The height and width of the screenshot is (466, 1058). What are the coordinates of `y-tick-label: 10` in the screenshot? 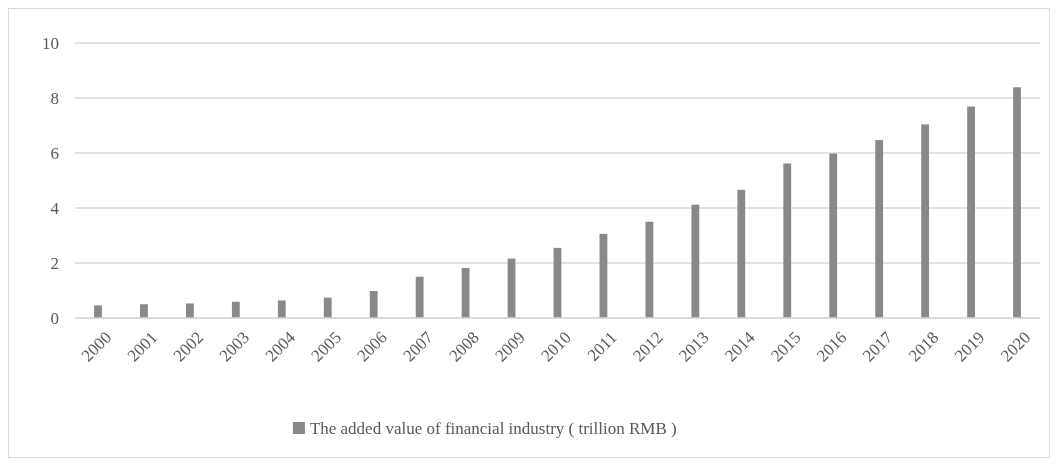 It's located at (50, 43).